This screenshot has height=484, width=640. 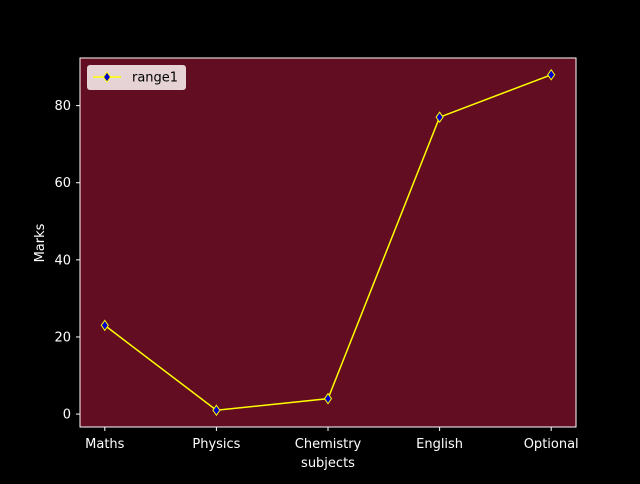 What do you see at coordinates (439, 444) in the screenshot?
I see `x-tick-label: English` at bounding box center [439, 444].